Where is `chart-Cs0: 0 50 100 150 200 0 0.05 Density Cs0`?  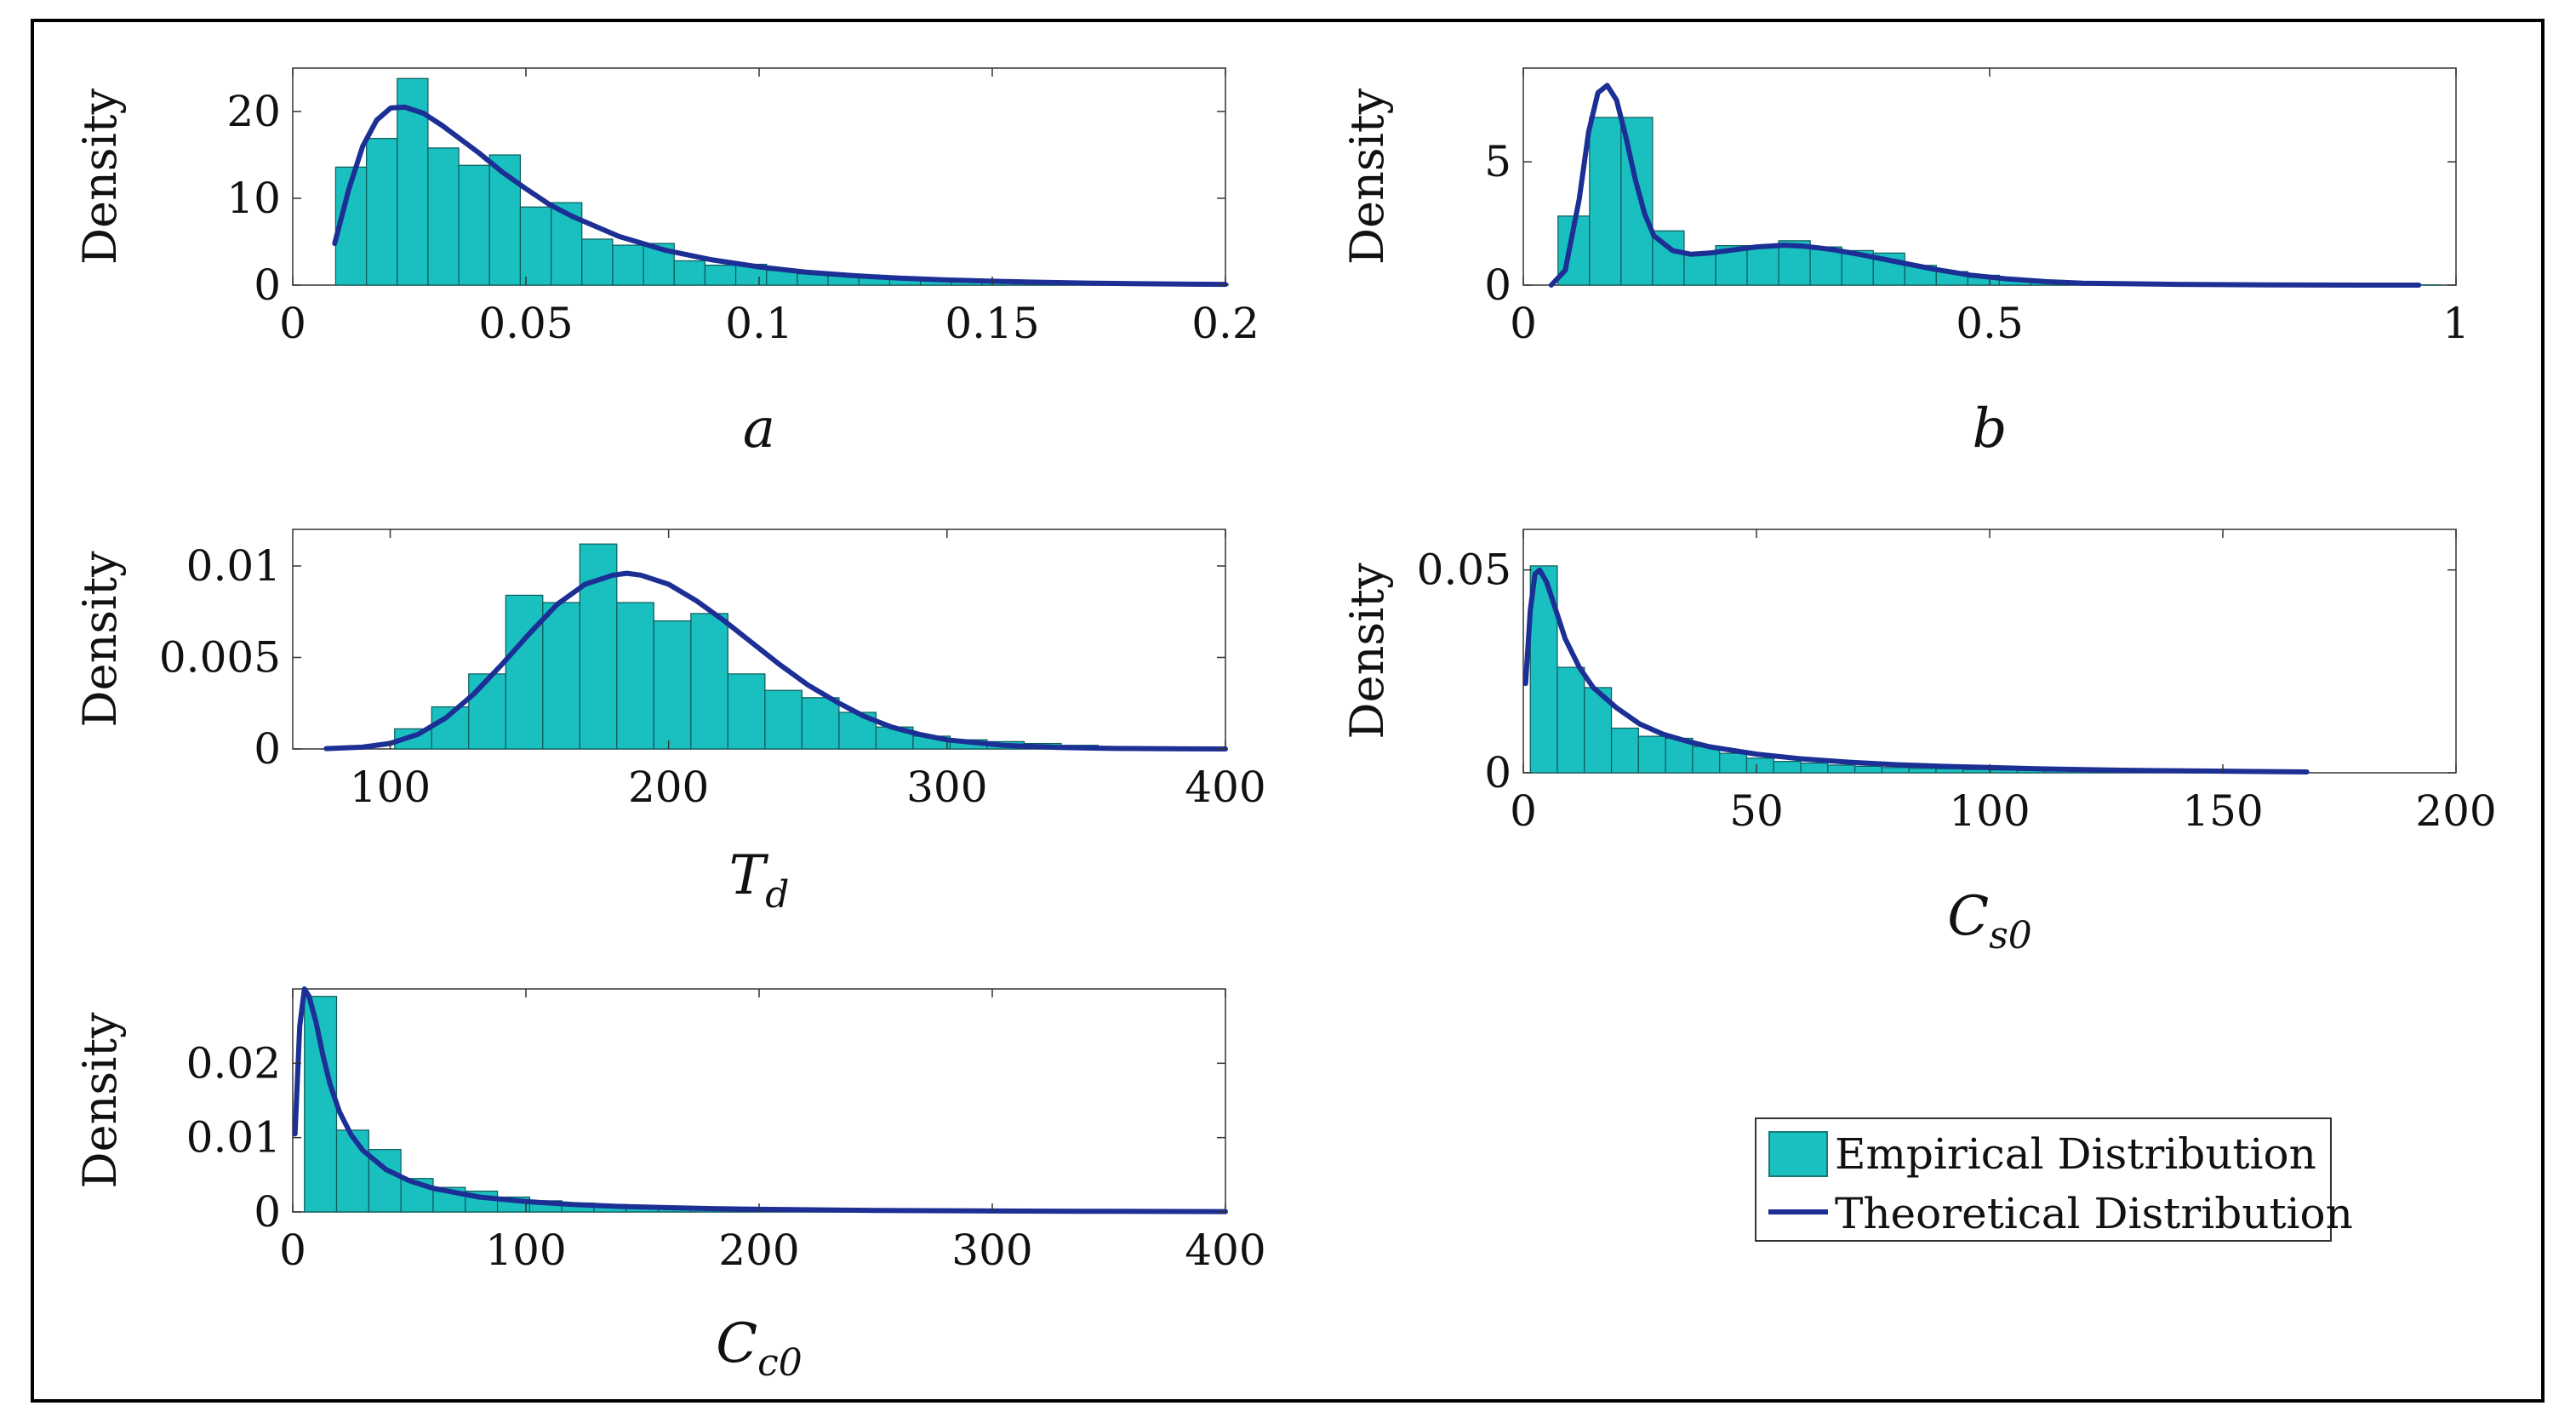 chart-Cs0: 0 50 100 150 200 0 0.05 Density Cs0 is located at coordinates (1918, 743).